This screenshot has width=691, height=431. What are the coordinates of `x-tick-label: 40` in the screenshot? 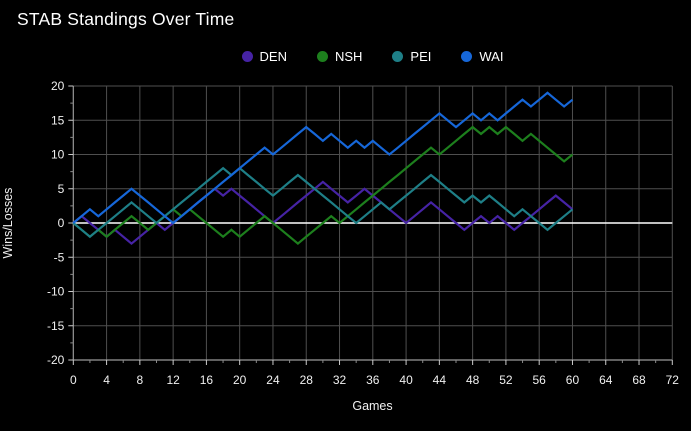 It's located at (406, 380).